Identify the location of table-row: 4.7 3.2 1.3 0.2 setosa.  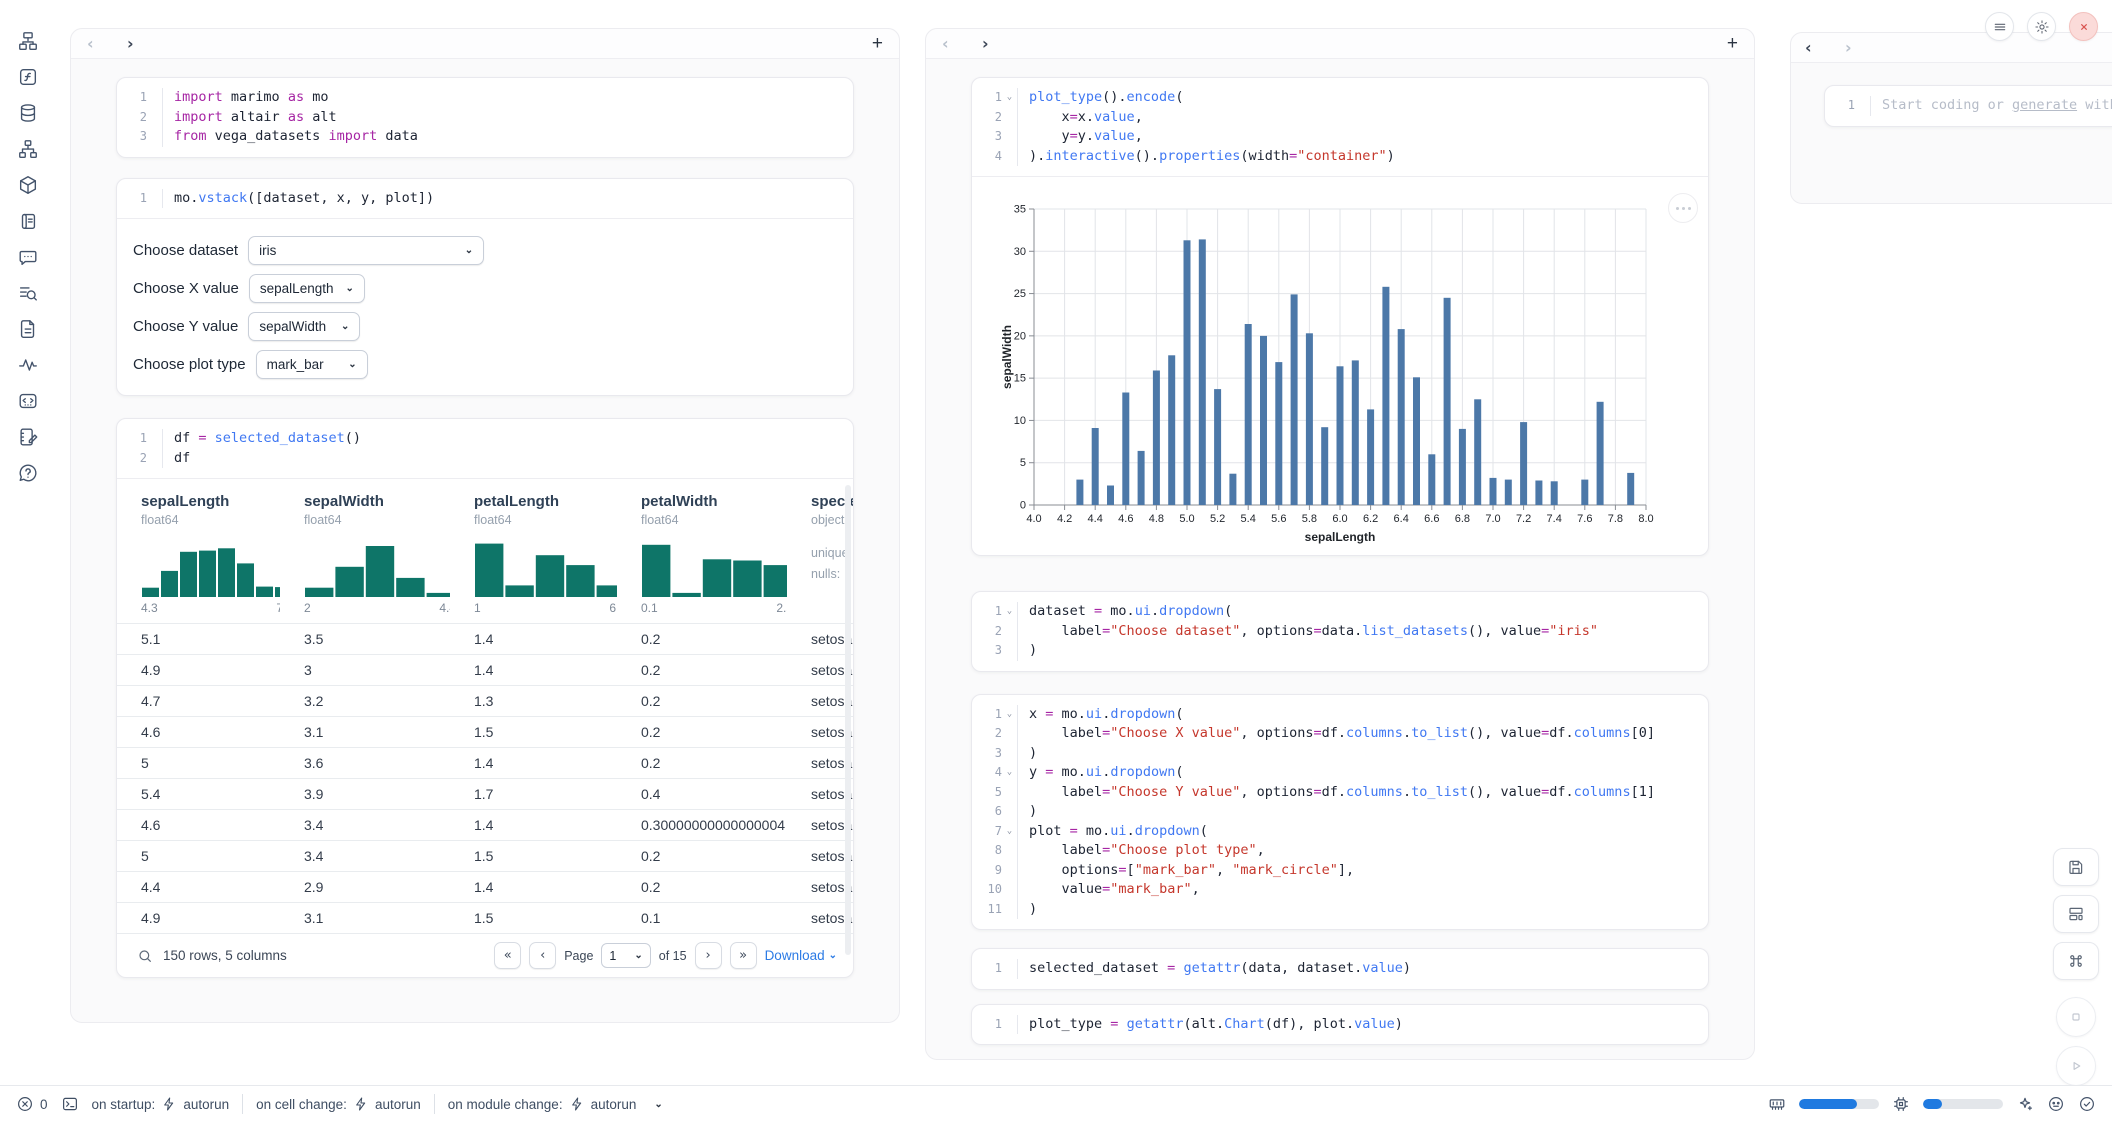
(485, 700).